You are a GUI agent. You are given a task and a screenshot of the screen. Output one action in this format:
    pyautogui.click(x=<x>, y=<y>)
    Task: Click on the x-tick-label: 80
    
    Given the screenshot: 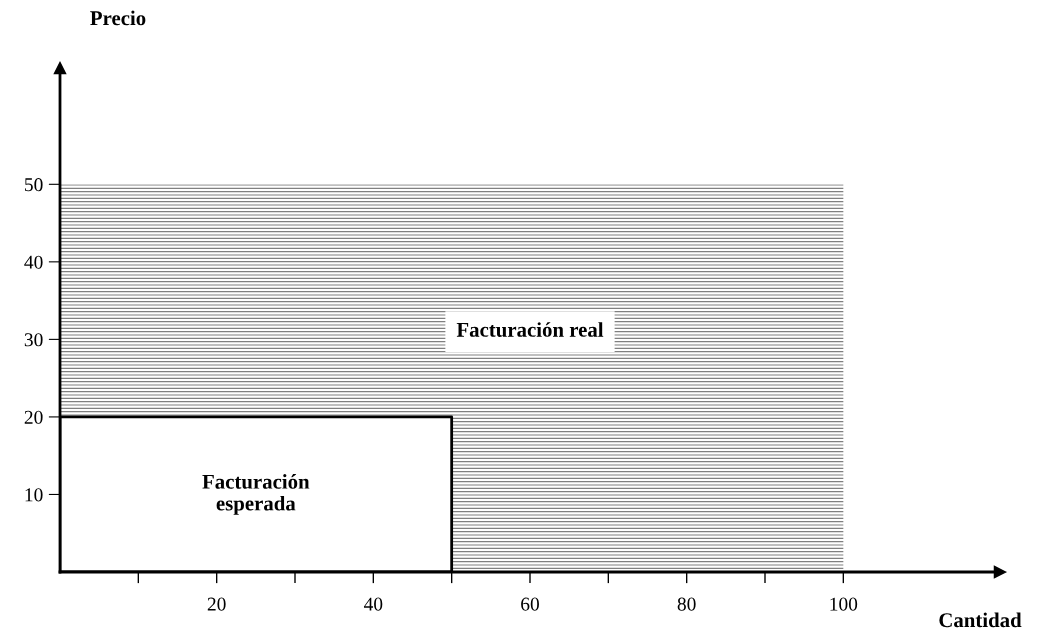 What is the action you would take?
    pyautogui.click(x=686, y=604)
    